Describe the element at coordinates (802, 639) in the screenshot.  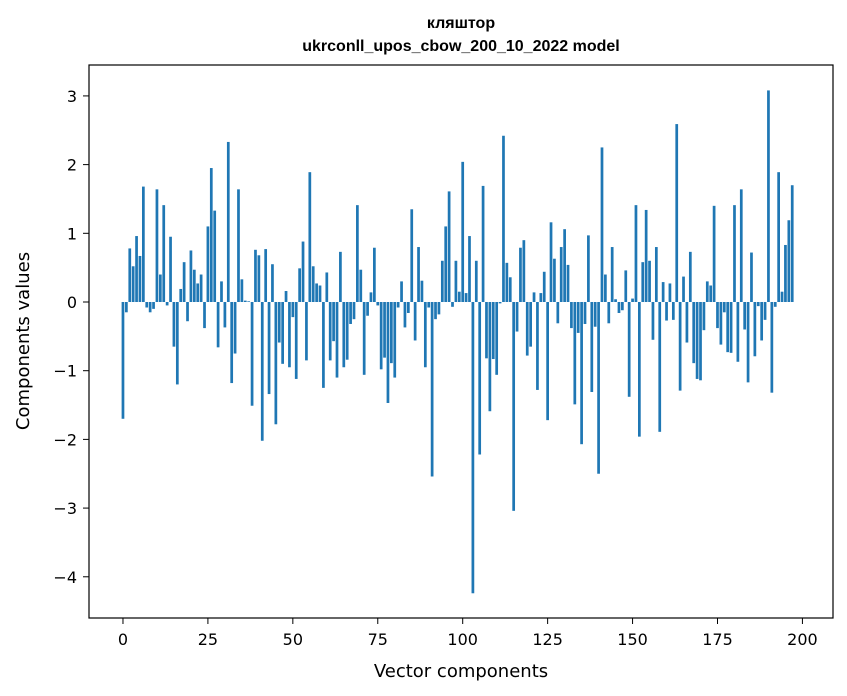
I see `x-tick-label: 200` at that location.